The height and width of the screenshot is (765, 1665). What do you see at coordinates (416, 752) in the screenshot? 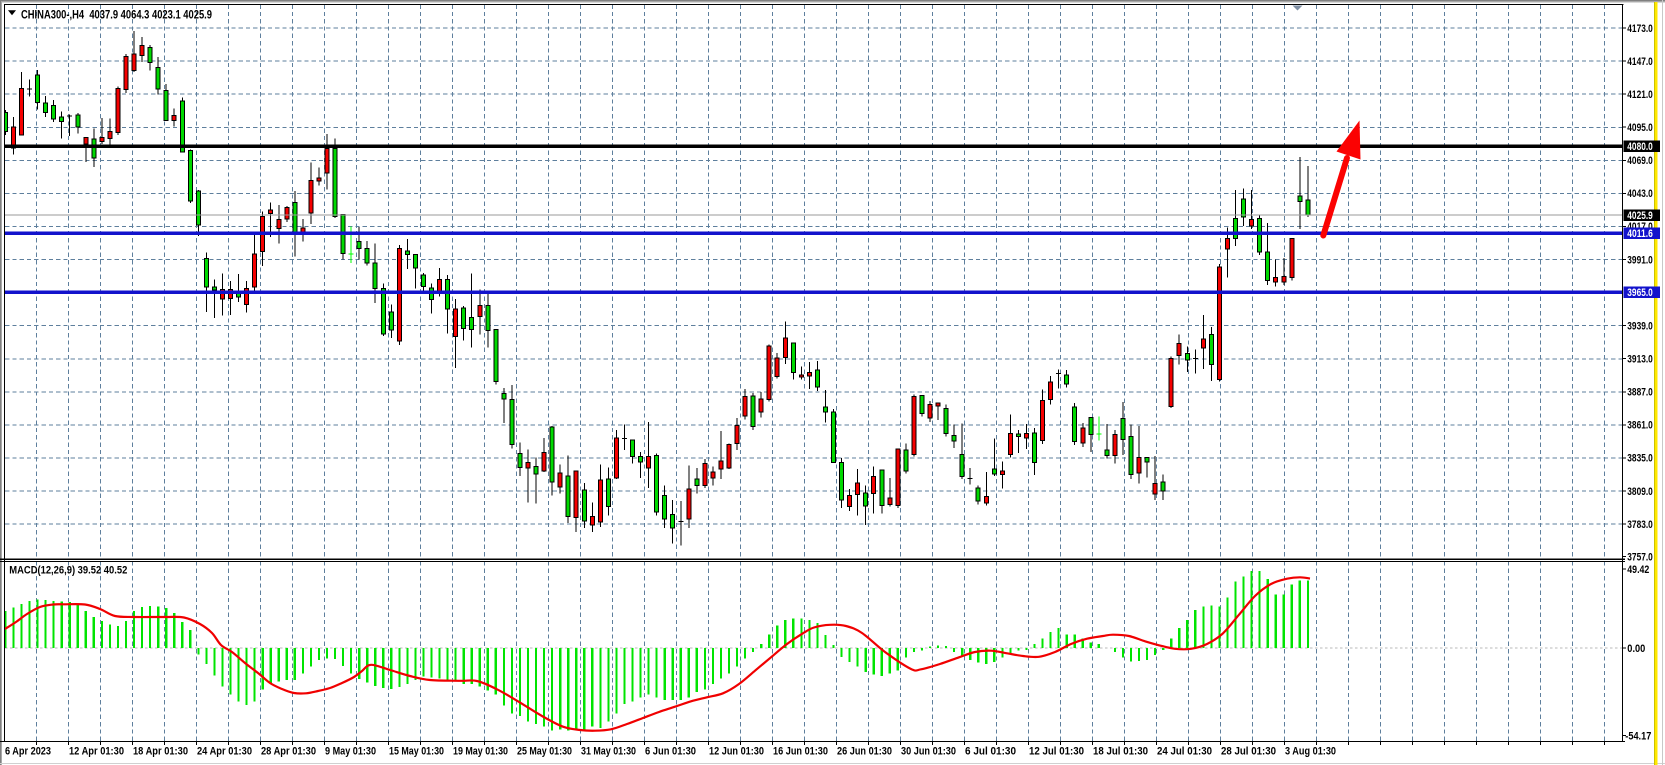
I see `svg-text: 15 May 01:30` at bounding box center [416, 752].